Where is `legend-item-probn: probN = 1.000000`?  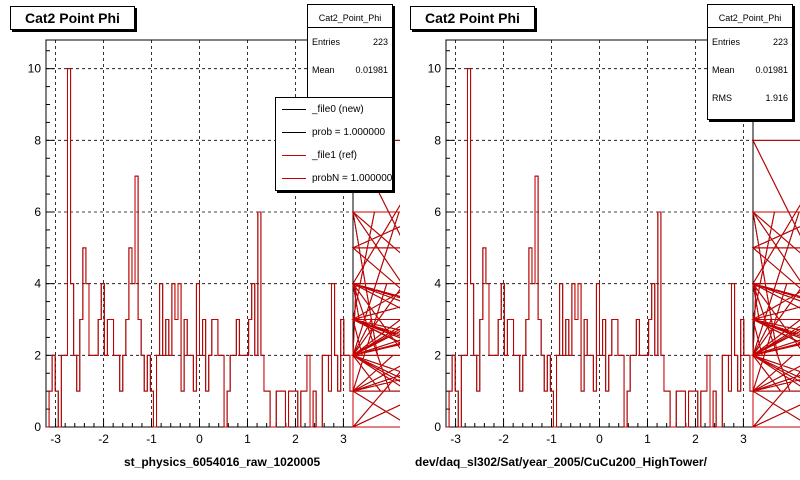
legend-item-probn: probN = 1.000000 is located at coordinates (334, 178).